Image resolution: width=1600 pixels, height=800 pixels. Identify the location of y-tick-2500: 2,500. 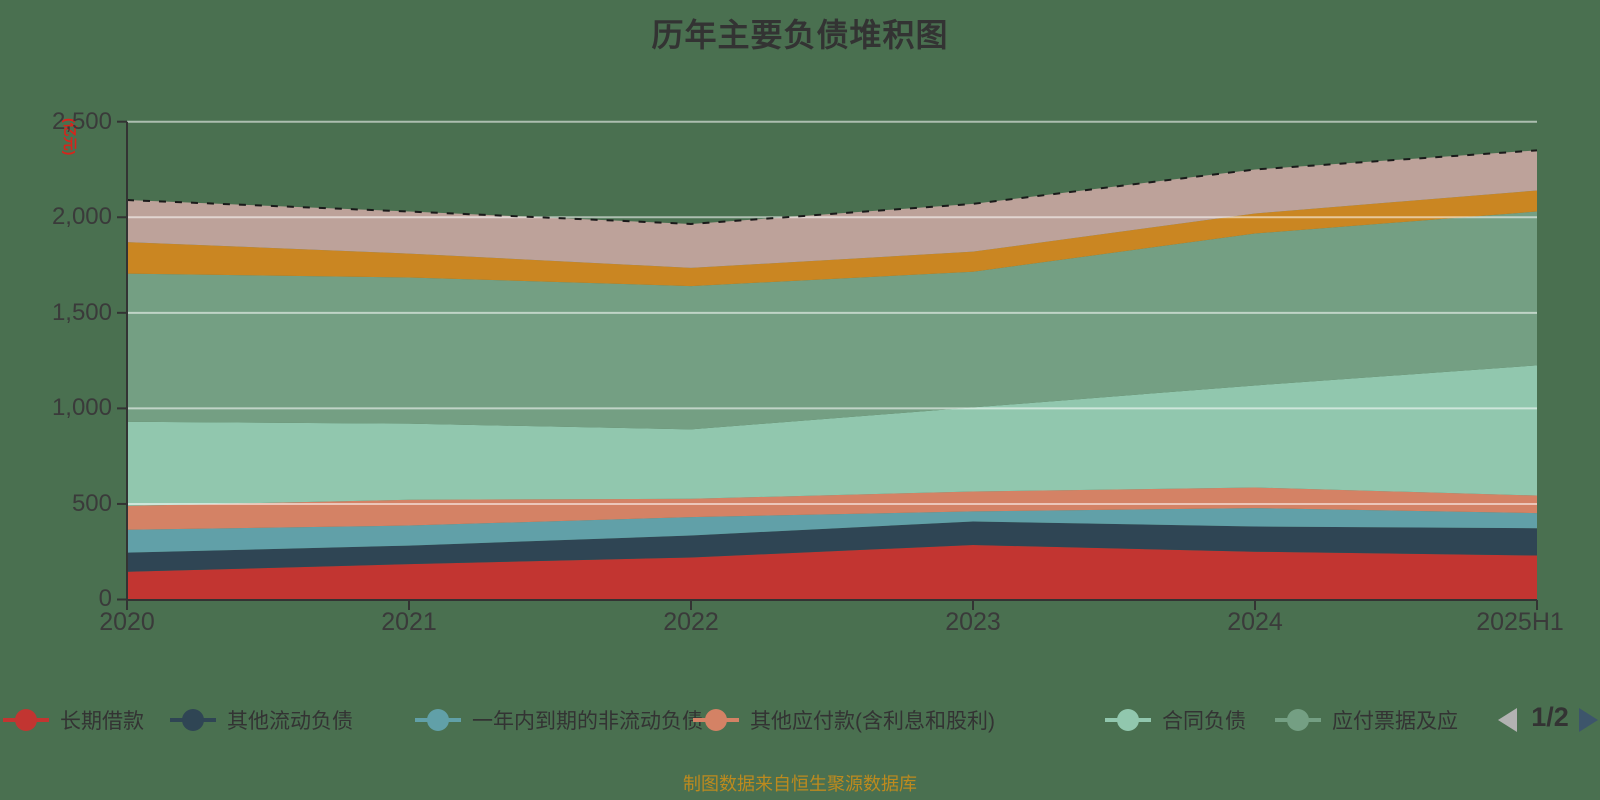
(81, 121).